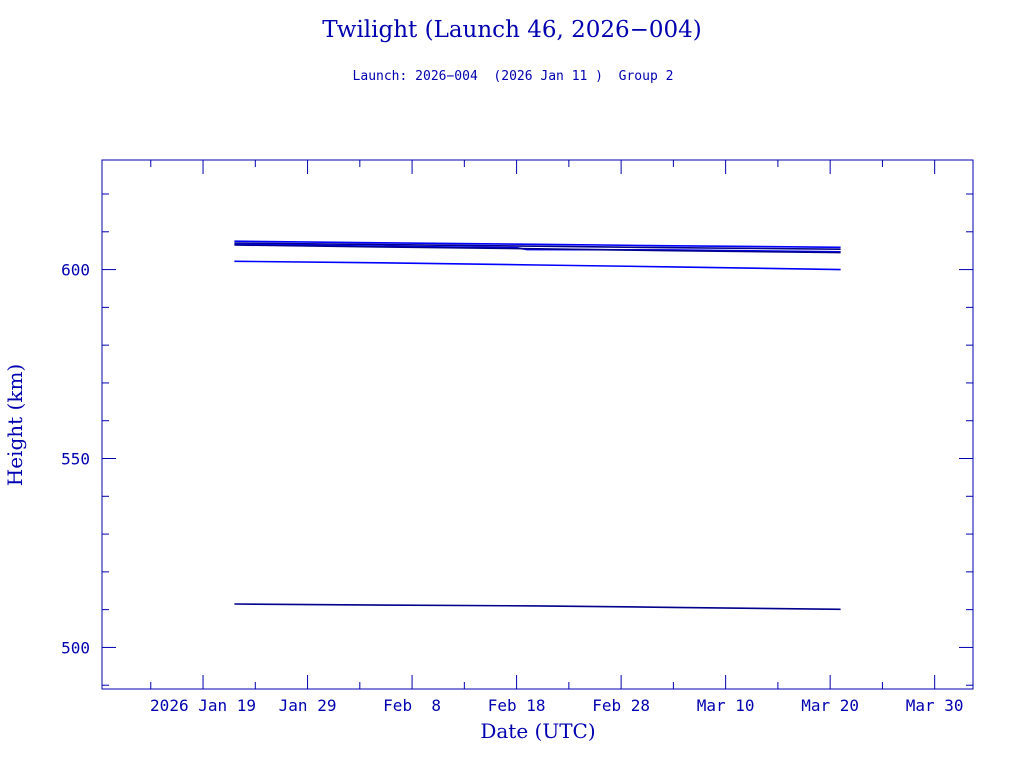 This screenshot has width=1024, height=772. I want to click on y-tick-label: 500, so click(75, 647).